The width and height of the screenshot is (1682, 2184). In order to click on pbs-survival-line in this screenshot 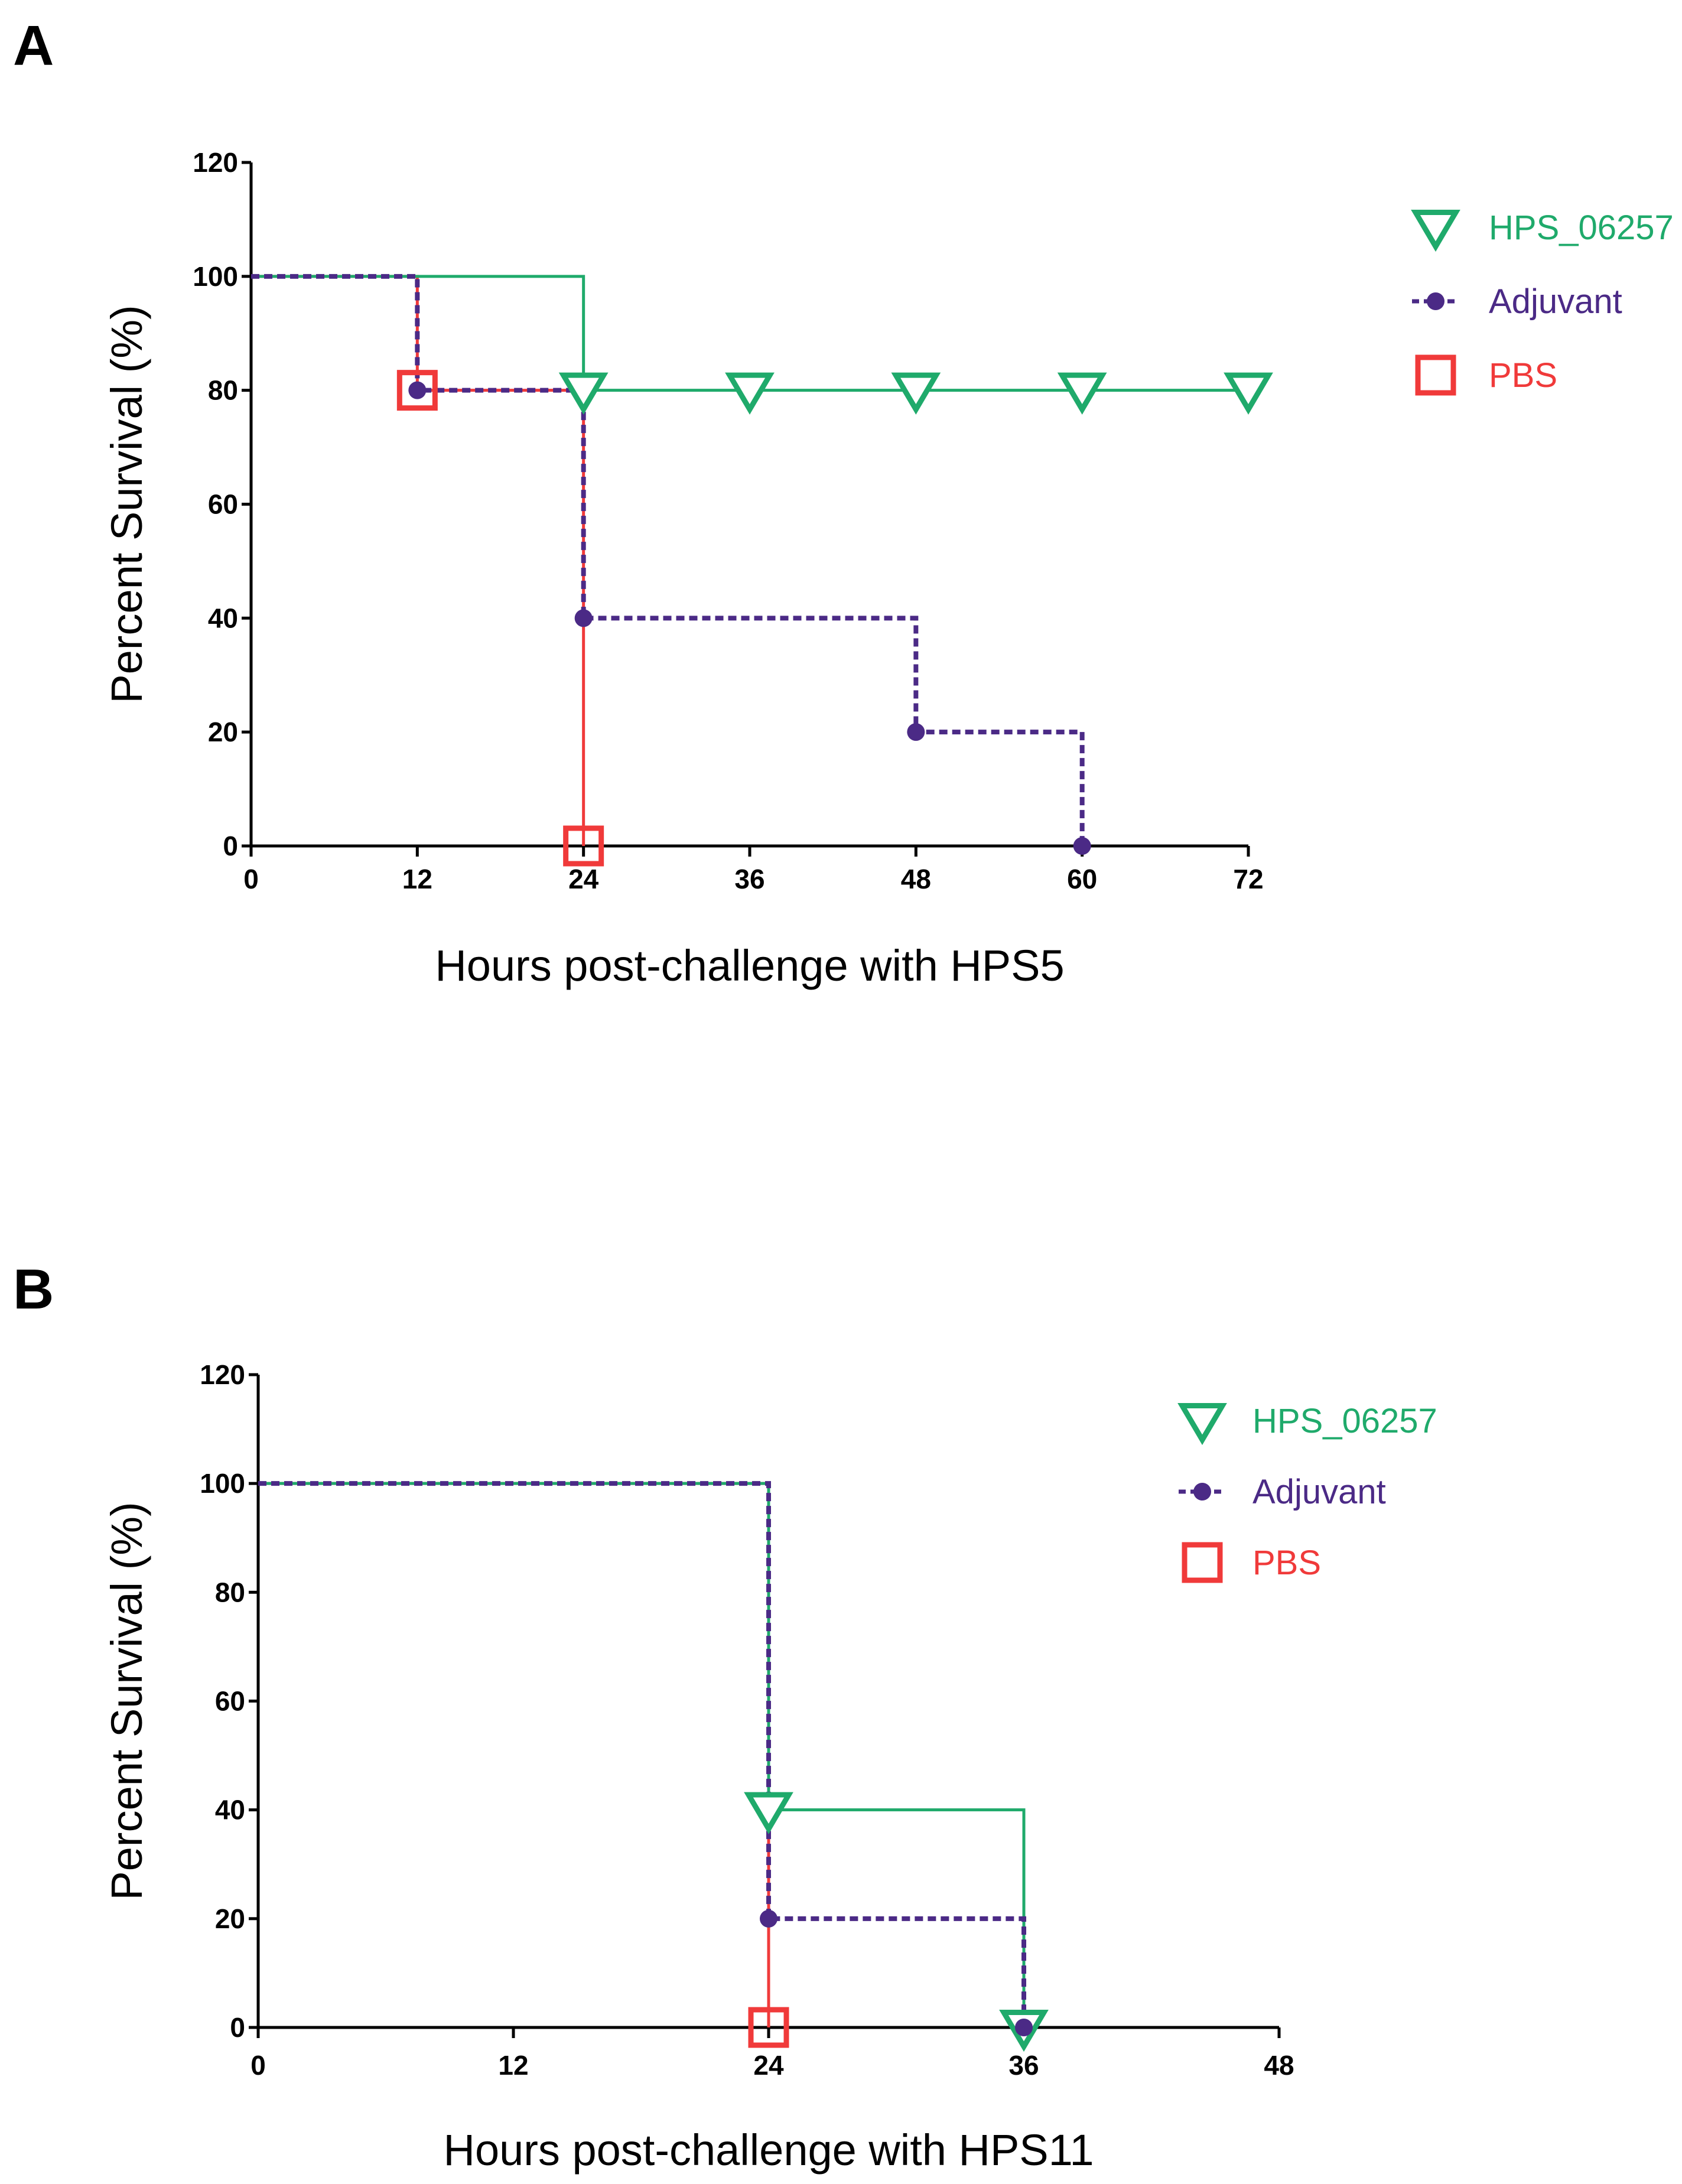, I will do `click(514, 1754)`.